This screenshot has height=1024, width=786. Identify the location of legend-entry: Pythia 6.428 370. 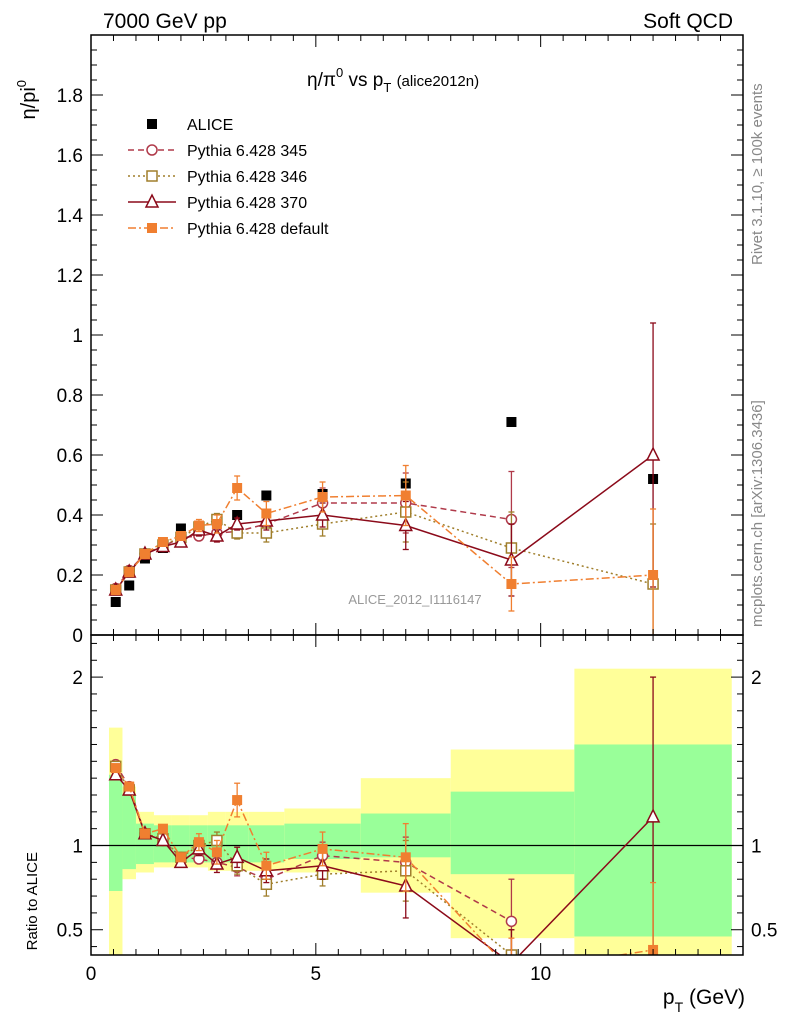
(217, 202).